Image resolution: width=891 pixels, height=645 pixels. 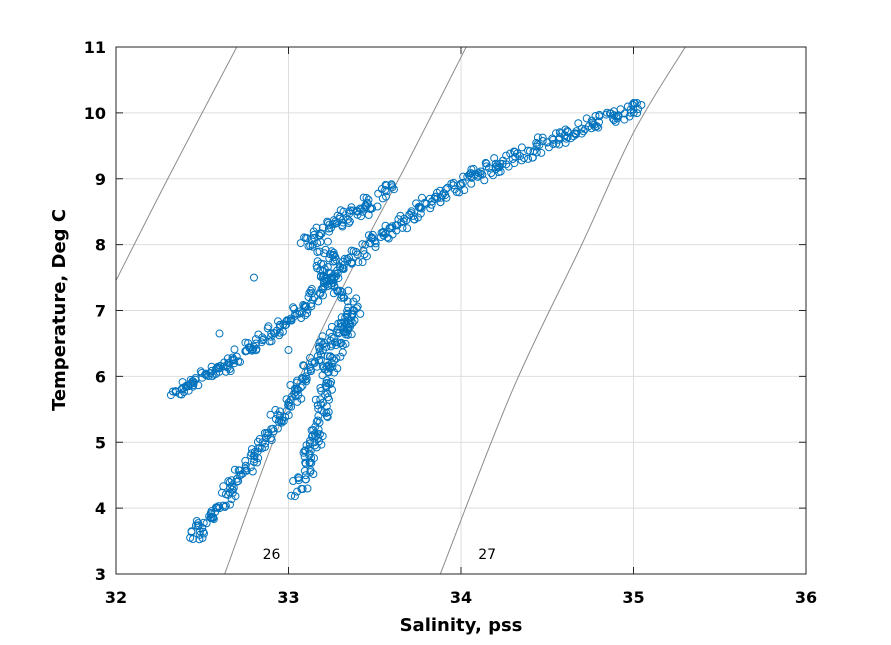 I want to click on y-tick-label: 4, so click(x=100, y=508).